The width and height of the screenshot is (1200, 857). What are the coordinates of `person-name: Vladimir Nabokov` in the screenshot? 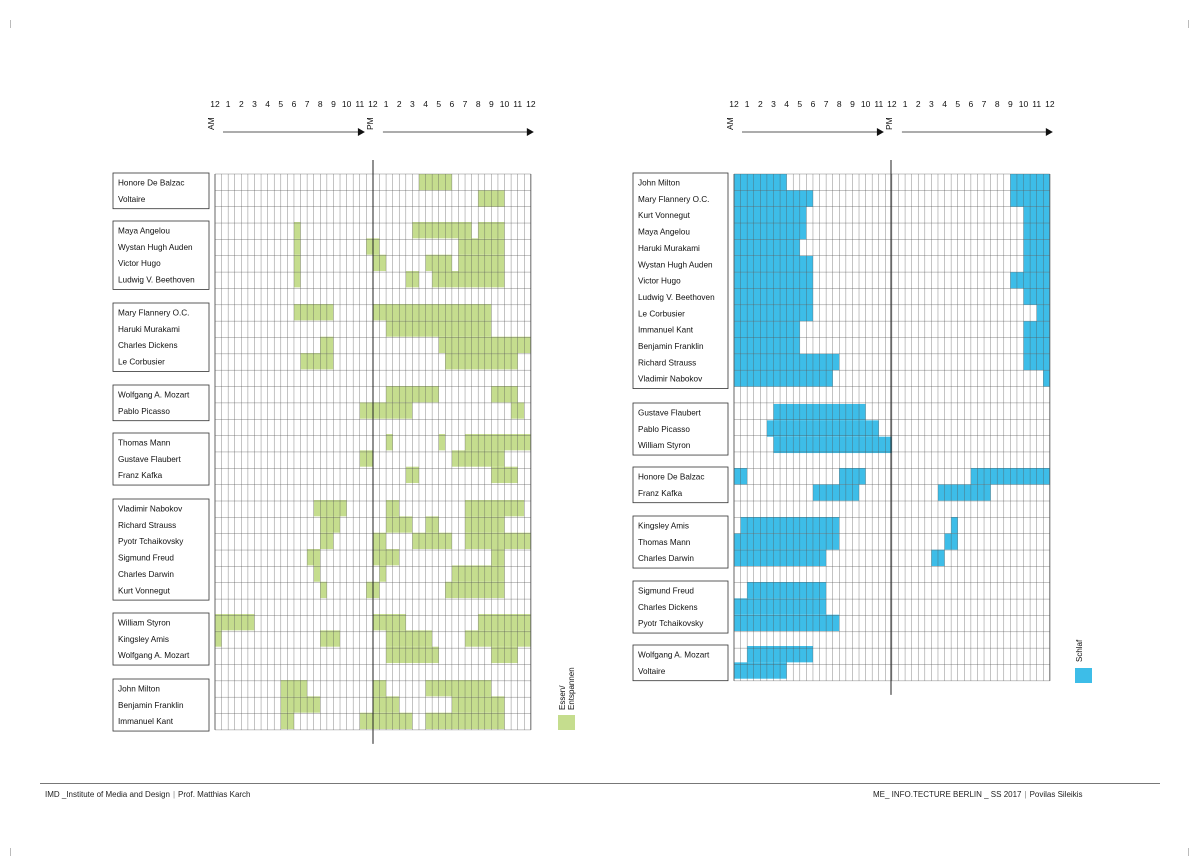 It's located at (150, 509).